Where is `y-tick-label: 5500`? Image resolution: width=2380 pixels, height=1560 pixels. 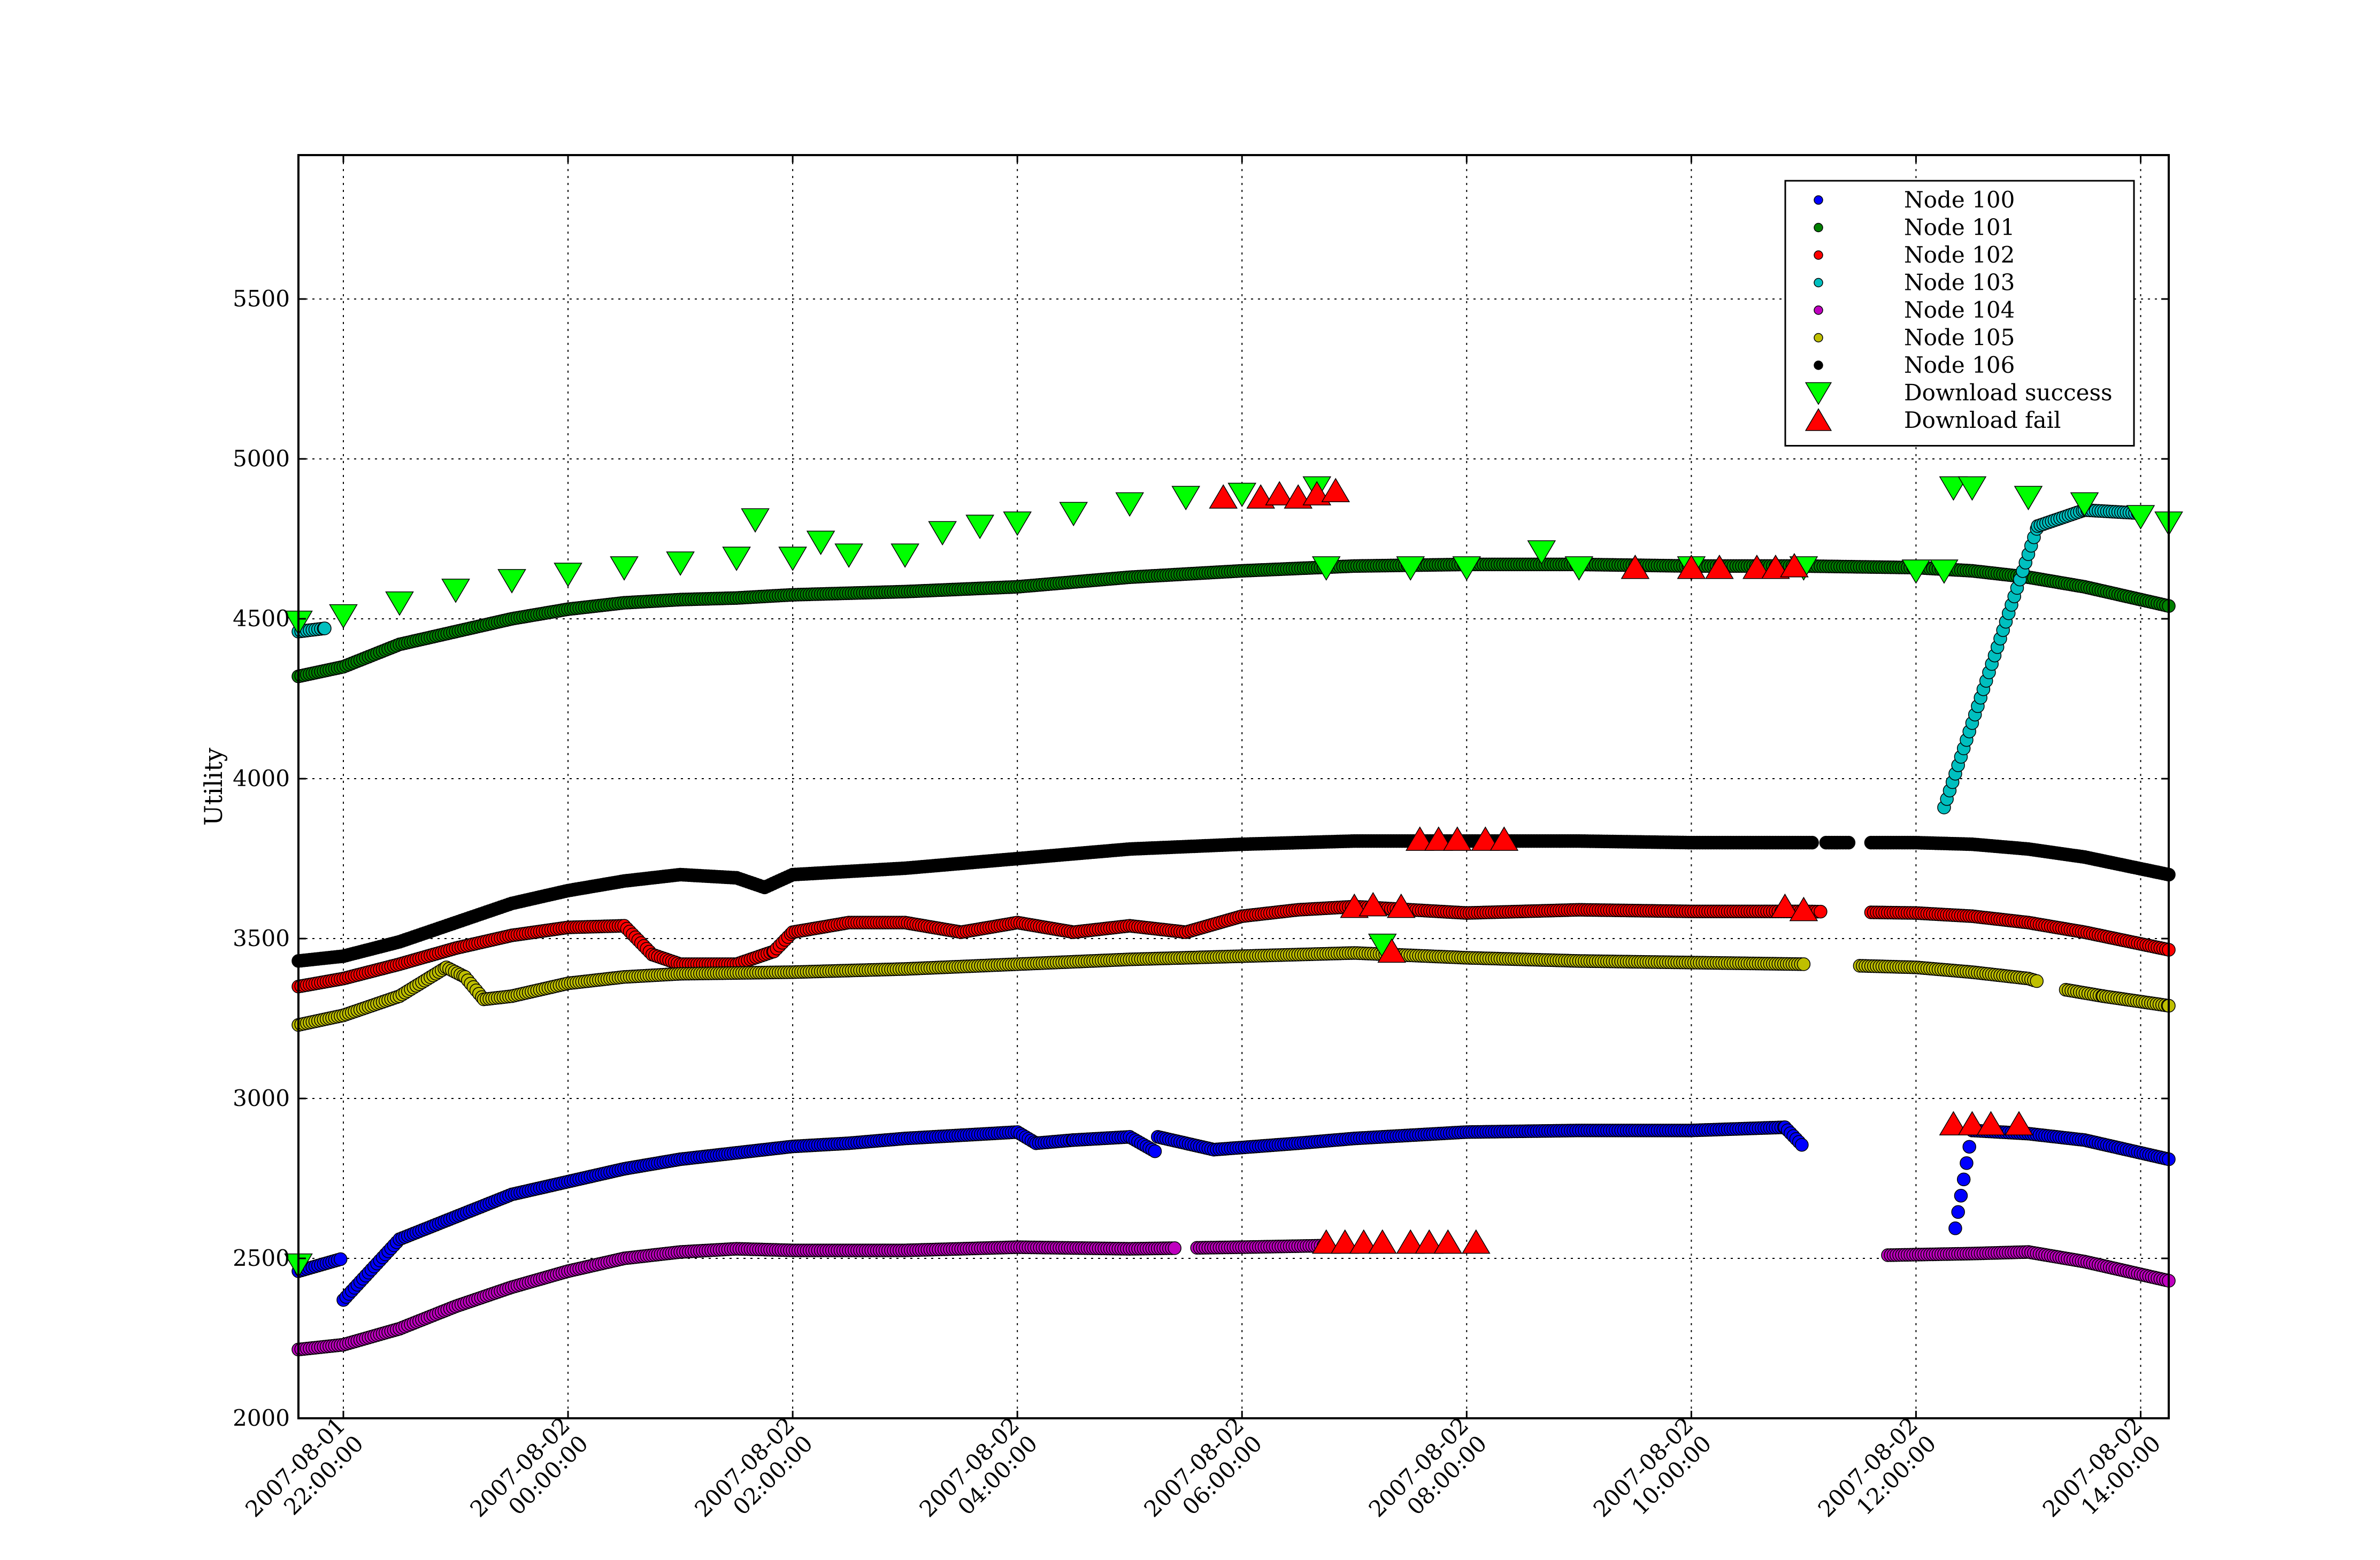 y-tick-label: 5500 is located at coordinates (261, 299).